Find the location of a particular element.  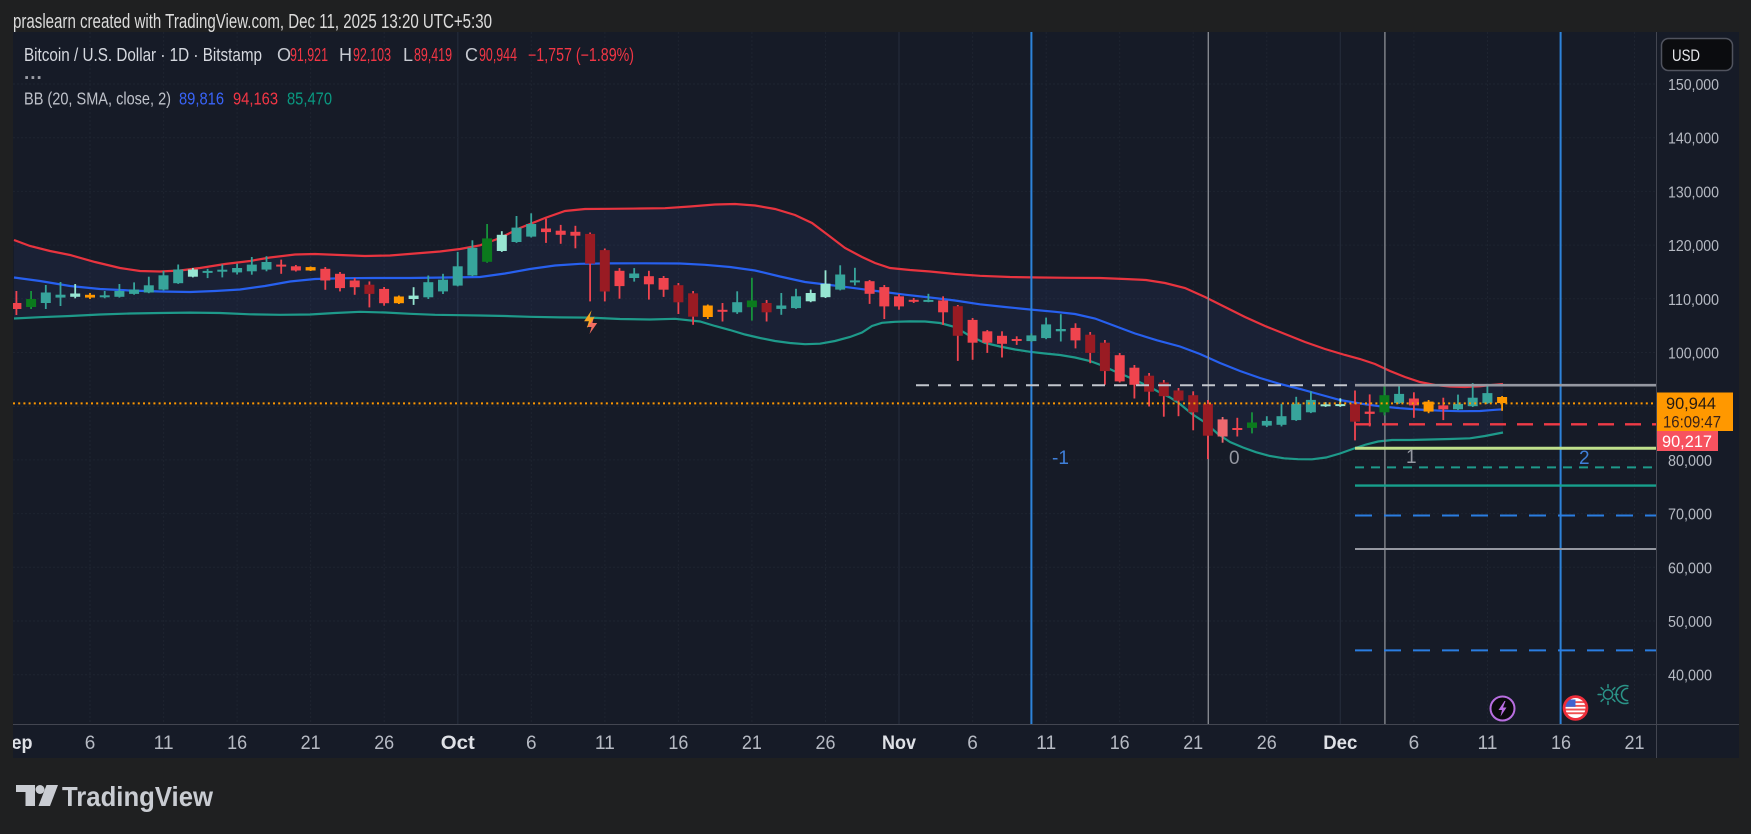

svg-text: H is located at coordinates (345, 55).